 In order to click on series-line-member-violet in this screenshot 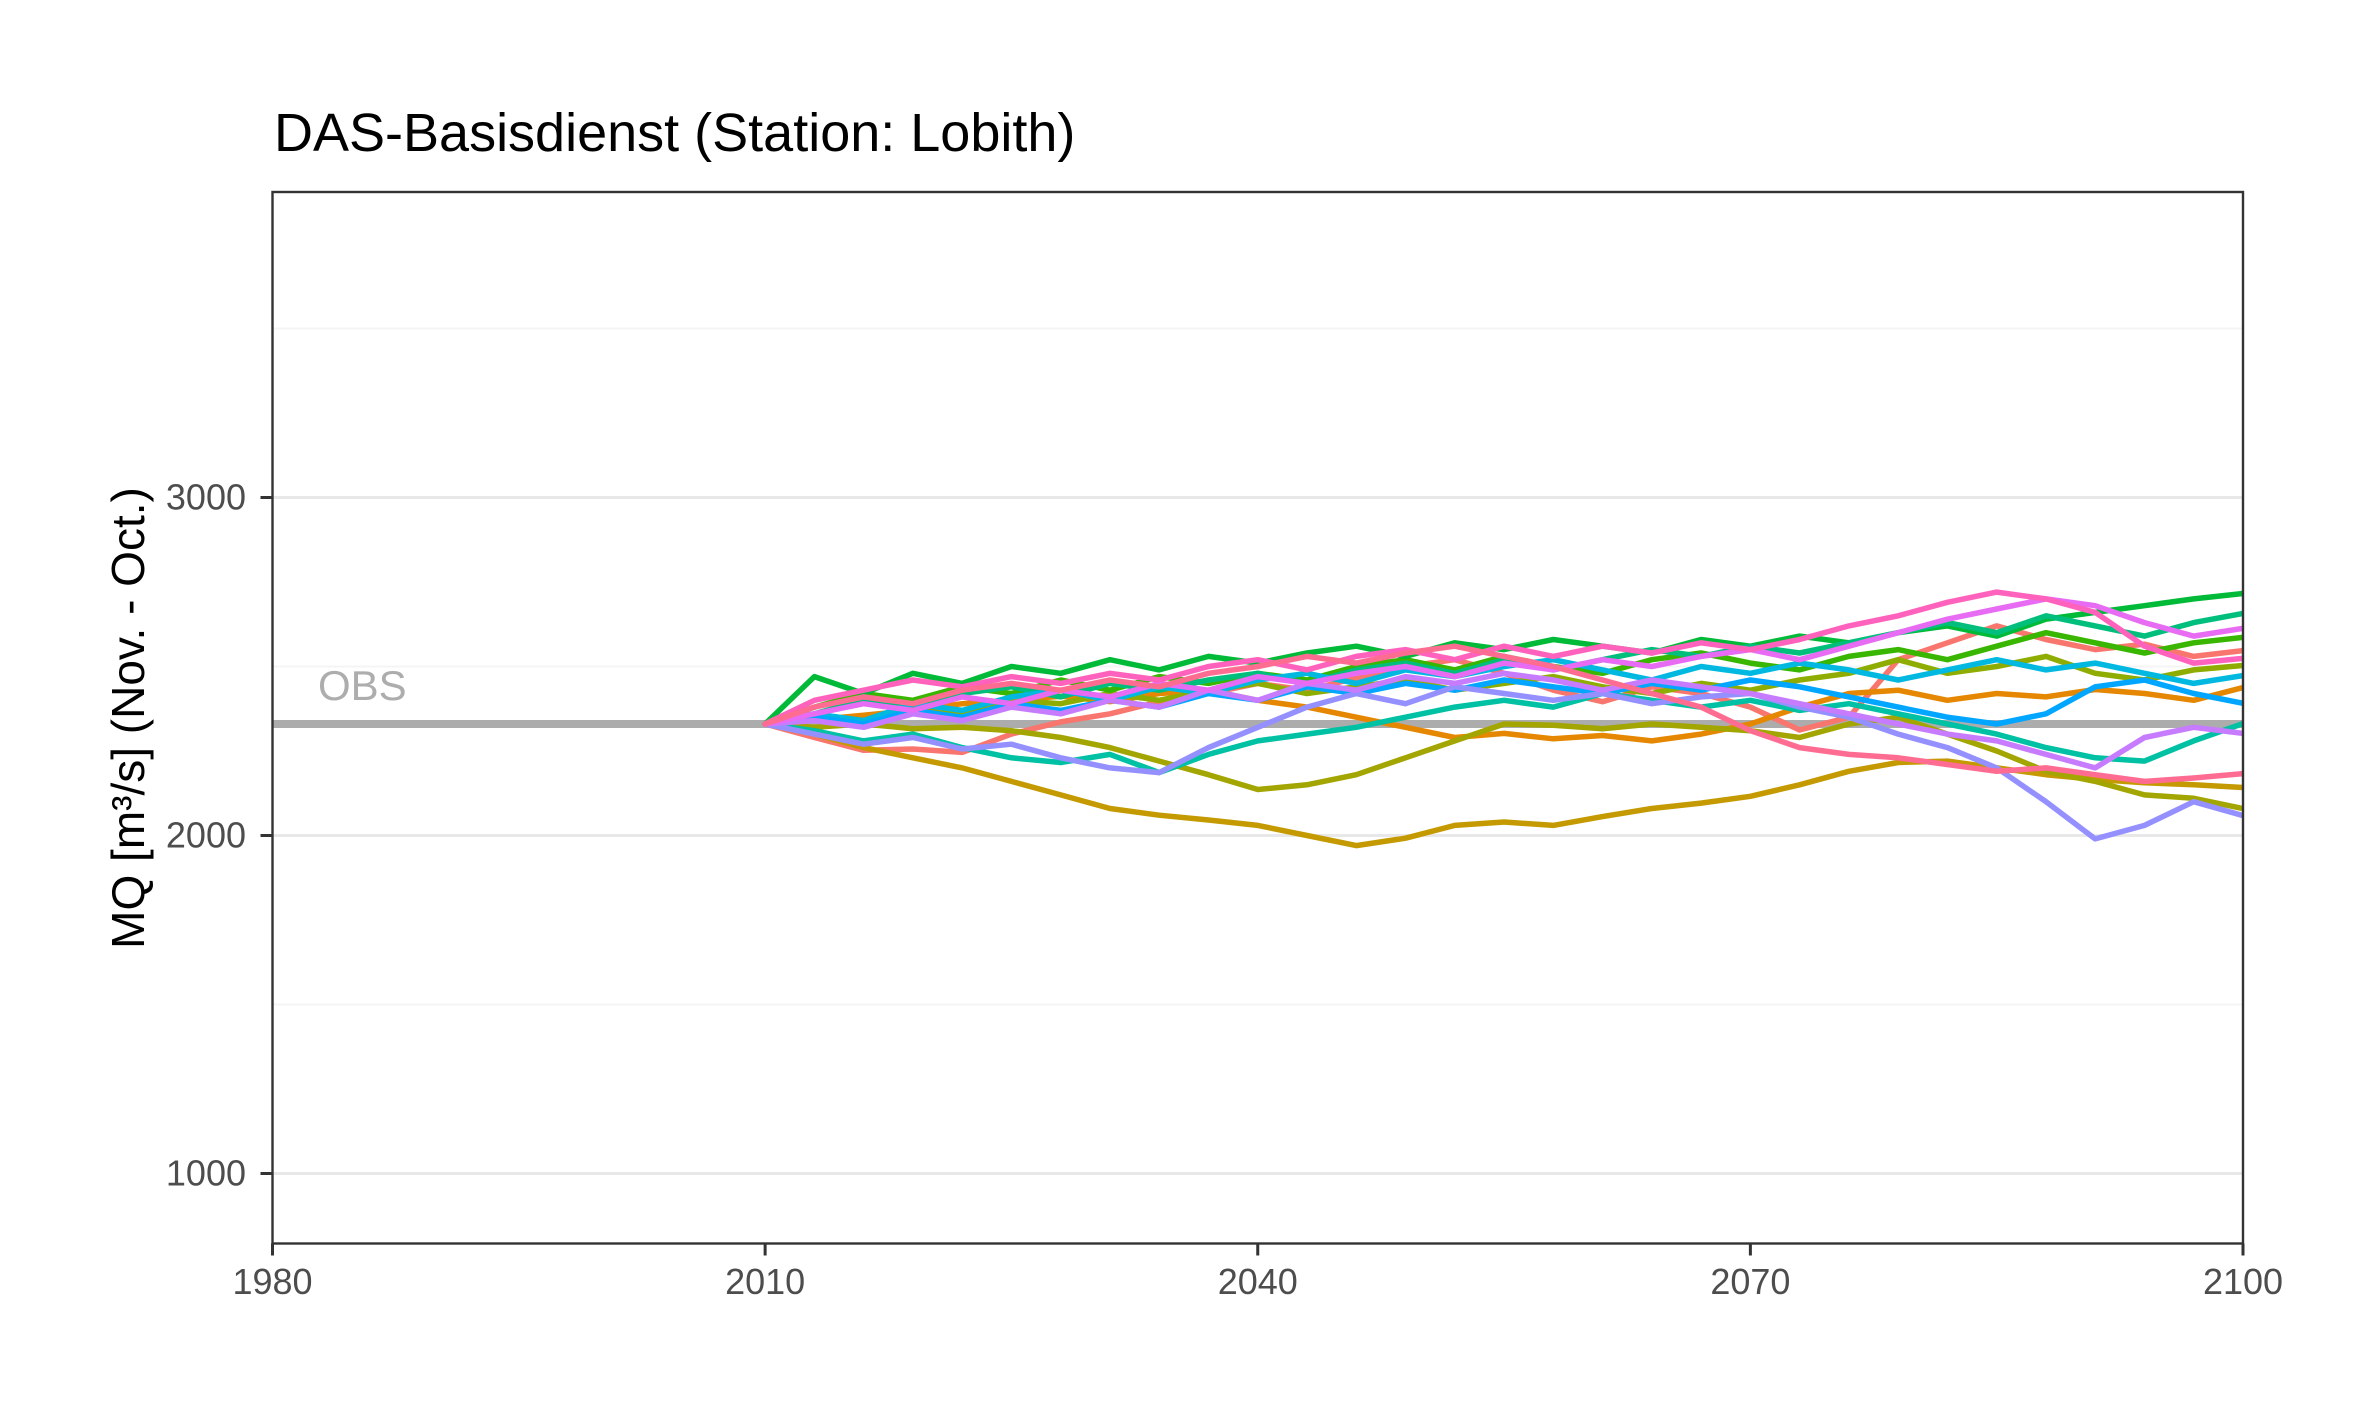, I will do `click(1502, 720)`.